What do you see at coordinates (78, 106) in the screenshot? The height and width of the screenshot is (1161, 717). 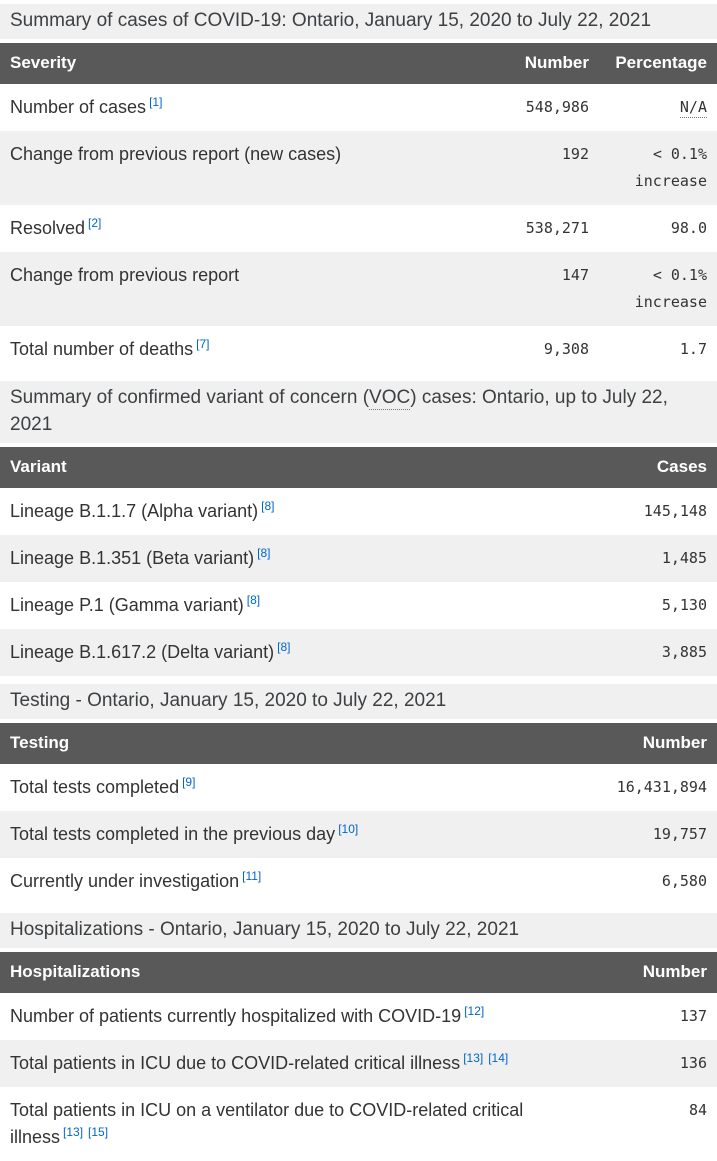 I see `row-label: Number of cases` at bounding box center [78, 106].